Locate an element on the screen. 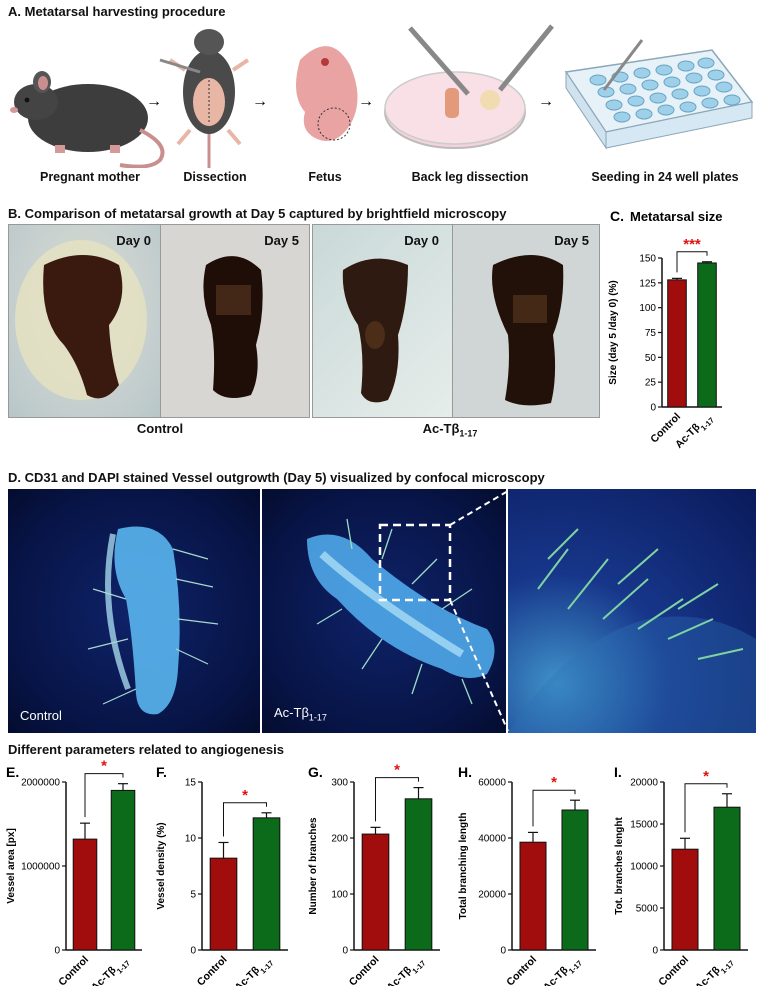 Image resolution: width=764 pixels, height=988 pixels. y-tick-label: 25 is located at coordinates (651, 383).